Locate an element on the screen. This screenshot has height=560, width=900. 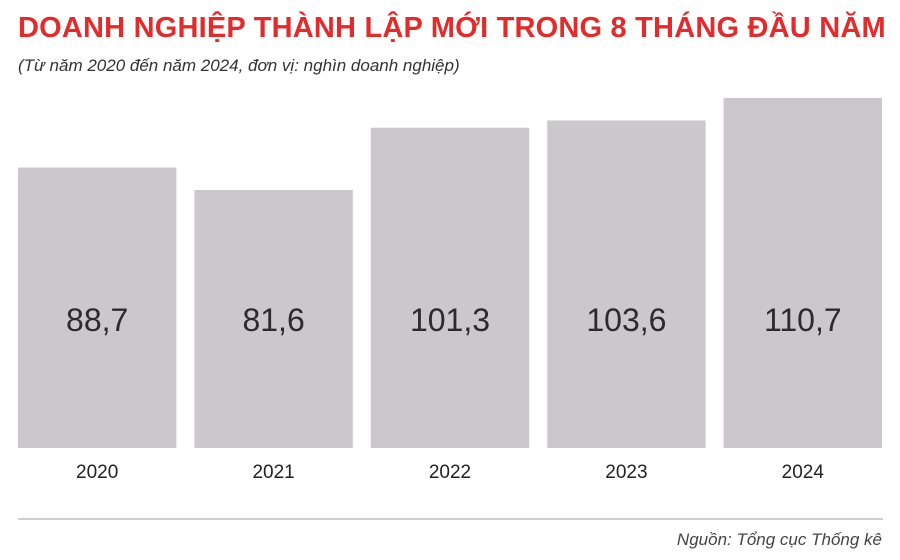
footer-divider is located at coordinates (450, 519).